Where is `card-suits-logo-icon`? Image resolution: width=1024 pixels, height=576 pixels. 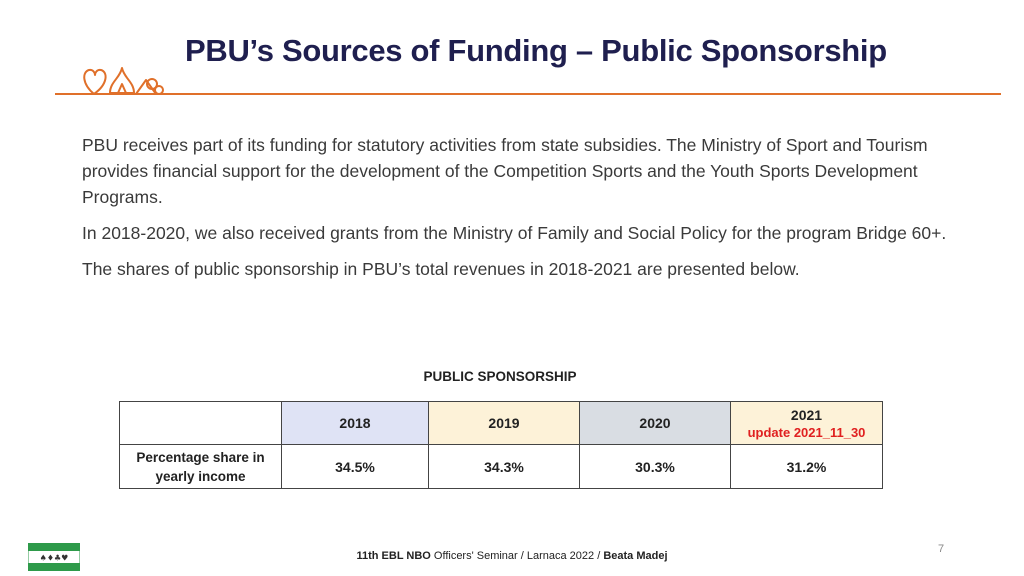
card-suits-logo-icon is located at coordinates (123, 81).